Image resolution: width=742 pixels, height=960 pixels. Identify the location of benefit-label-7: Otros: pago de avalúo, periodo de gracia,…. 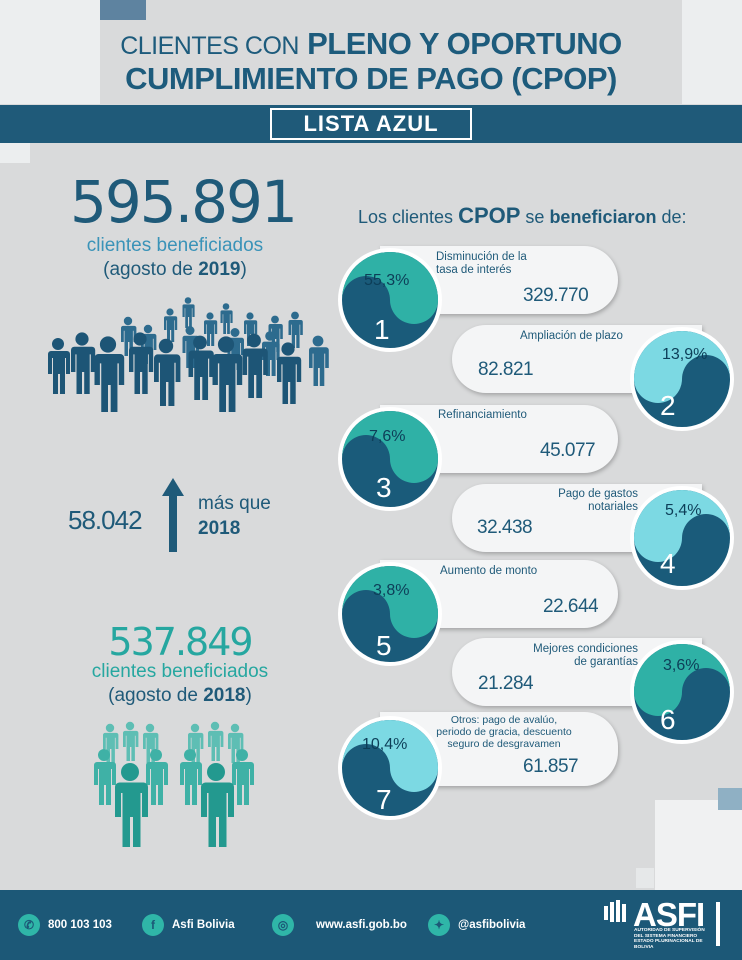
(504, 732).